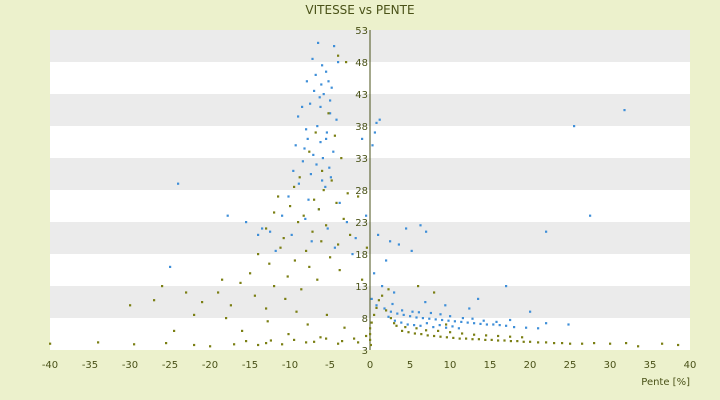 This screenshot has width=720, height=400. Describe the element at coordinates (490, 365) in the screenshot. I see `x-tick-label: 15` at that location.